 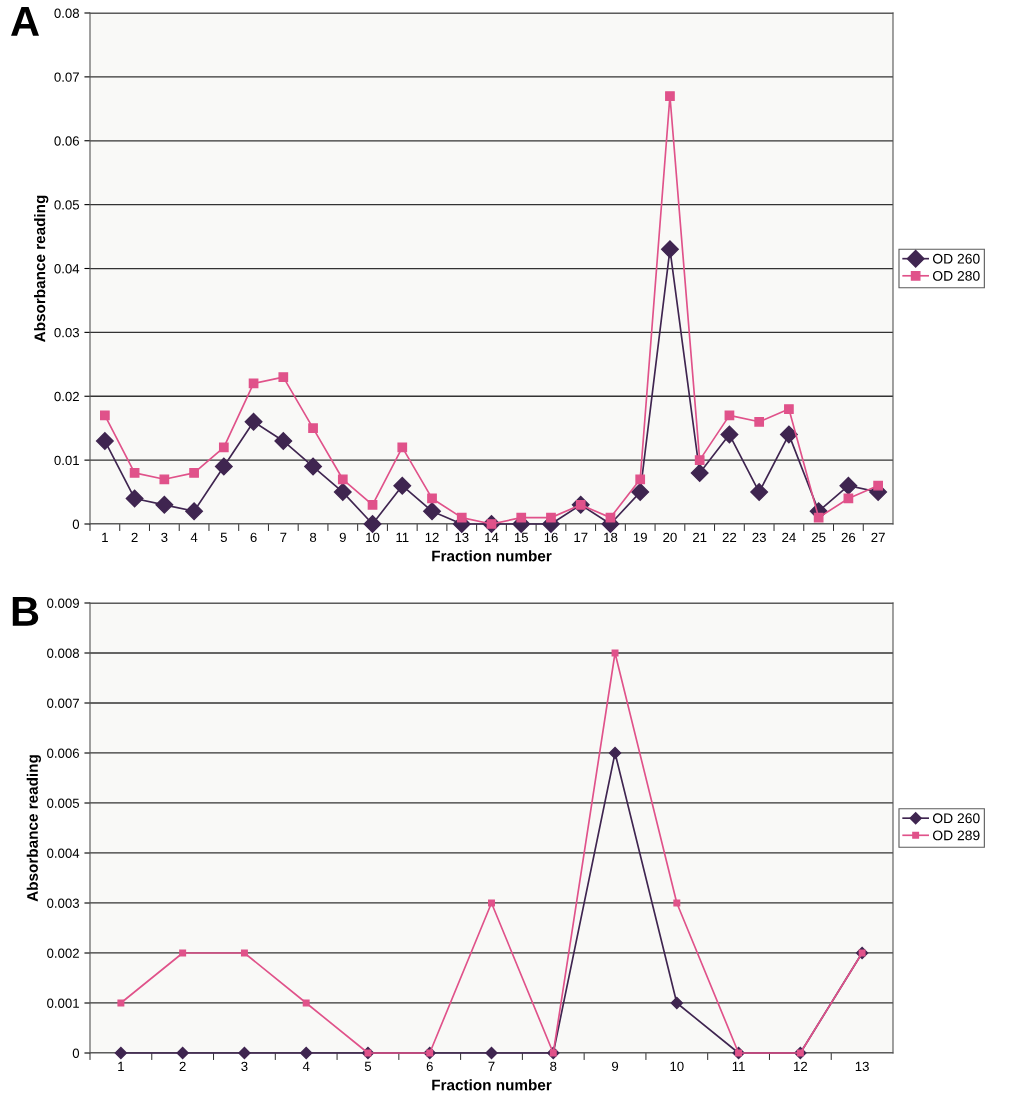 I want to click on y-tick-label: 0.02, so click(x=66, y=396).